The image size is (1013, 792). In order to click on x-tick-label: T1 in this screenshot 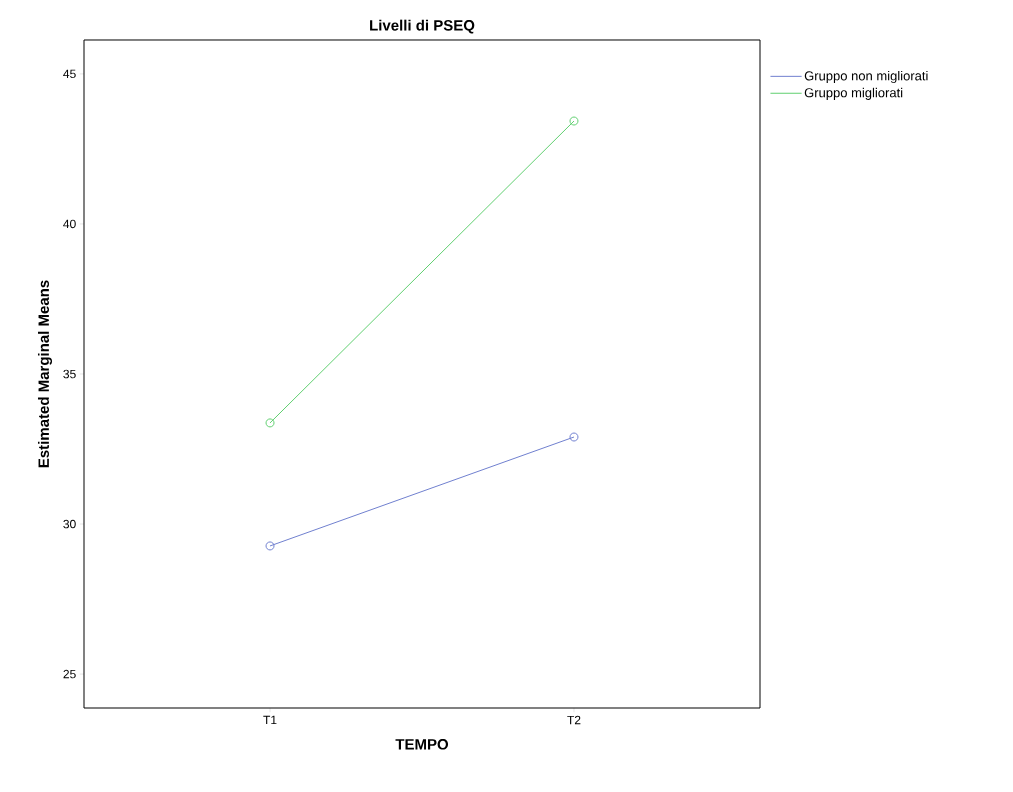, I will do `click(270, 720)`.